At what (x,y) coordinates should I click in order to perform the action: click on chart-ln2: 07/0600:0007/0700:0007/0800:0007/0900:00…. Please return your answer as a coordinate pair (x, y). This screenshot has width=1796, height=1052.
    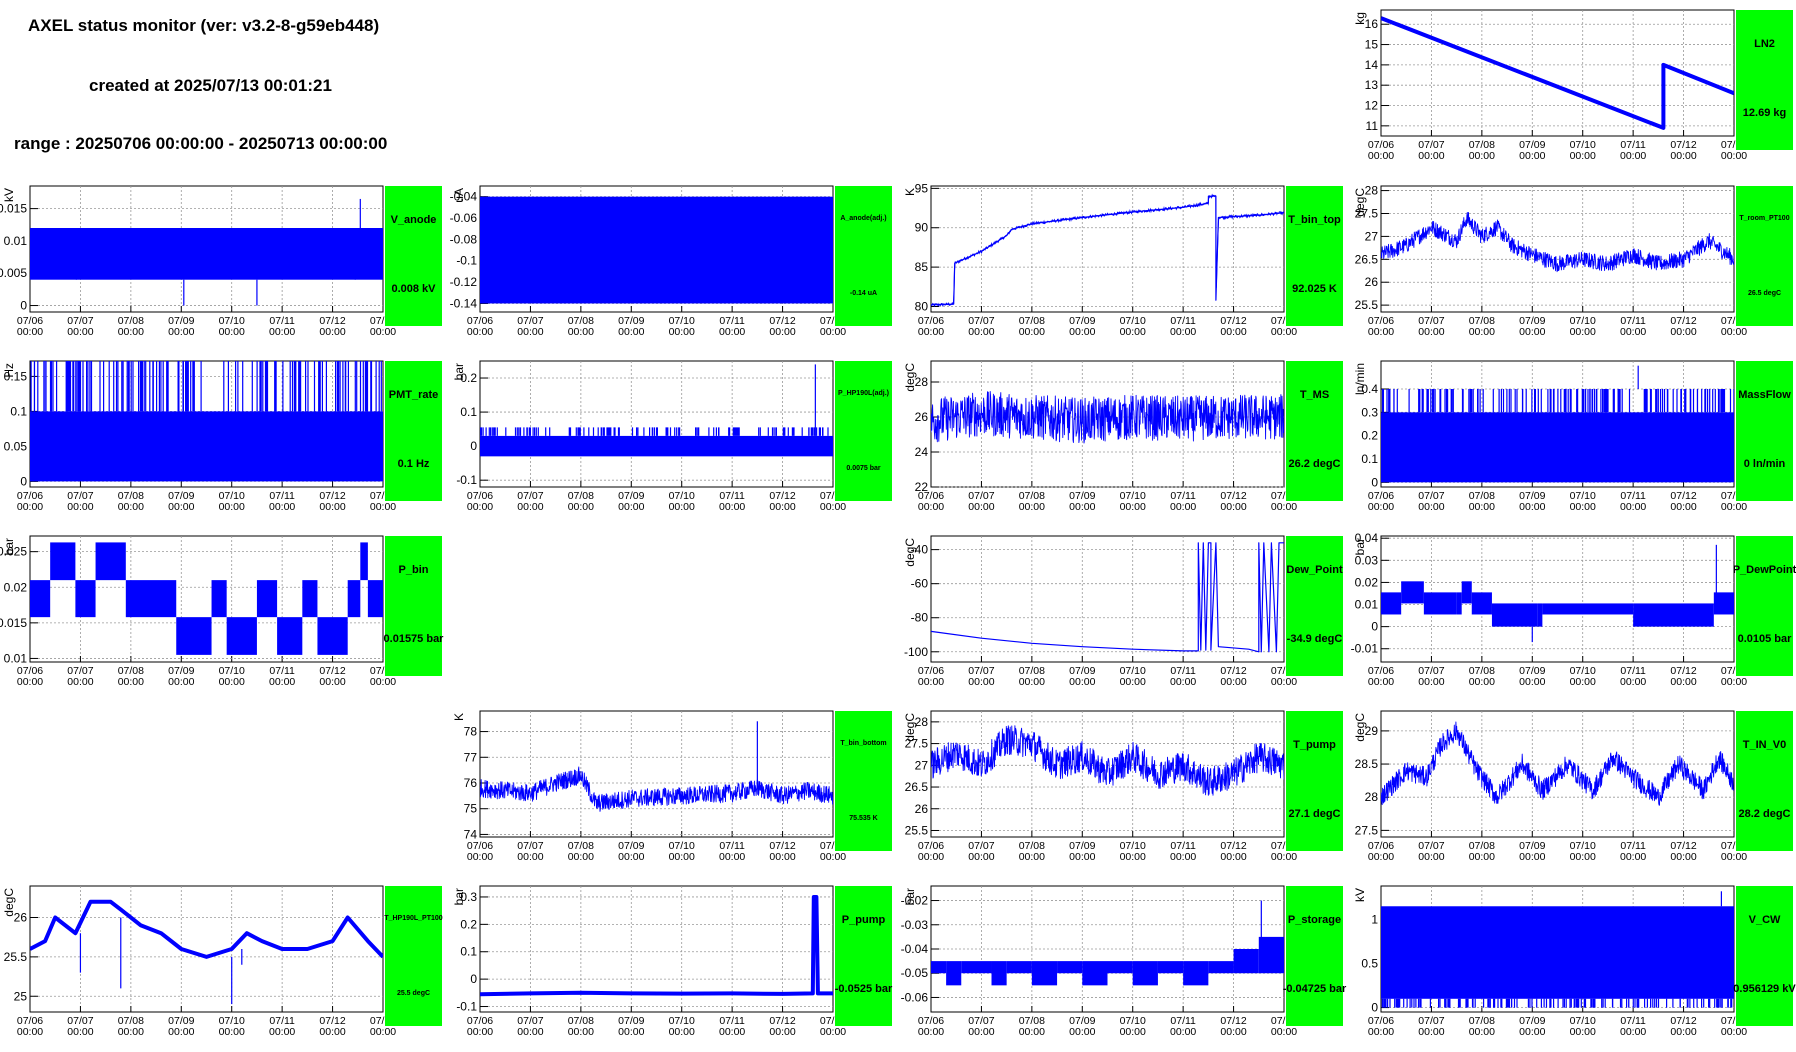
    Looking at the image, I should click on (1573, 85).